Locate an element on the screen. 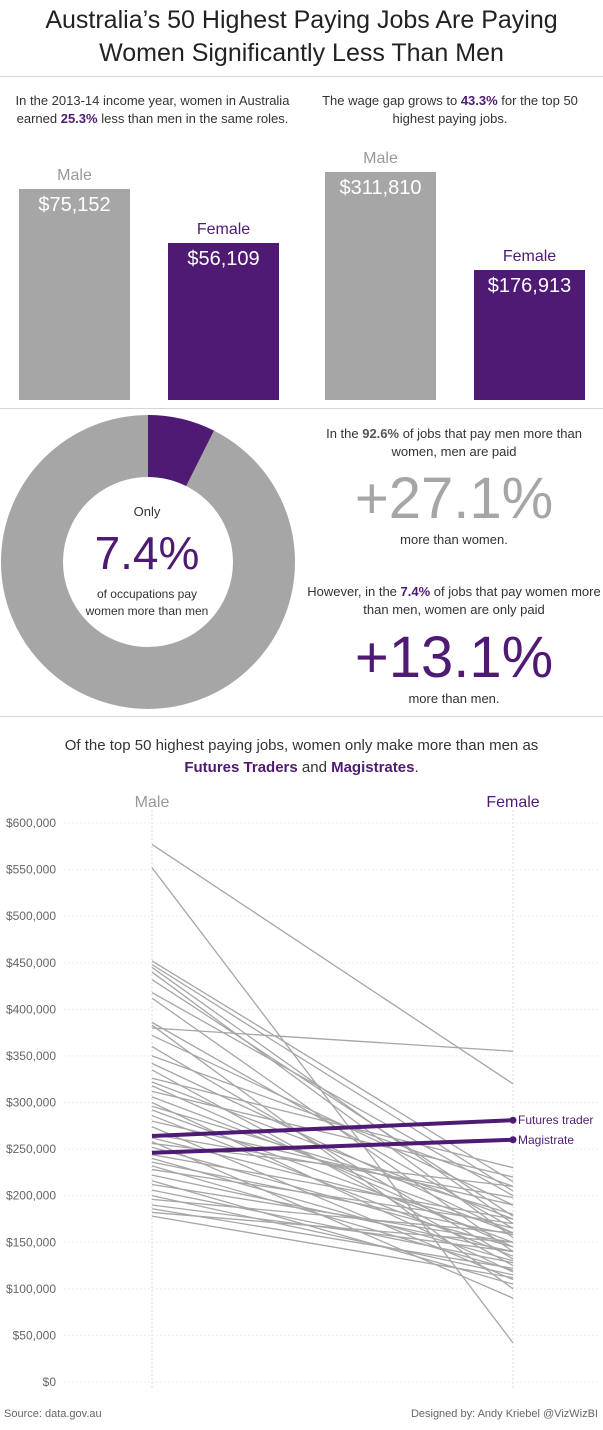 Image resolution: width=603 pixels, height=1430 pixels. stat1-after: more than women. is located at coordinates (454, 539).